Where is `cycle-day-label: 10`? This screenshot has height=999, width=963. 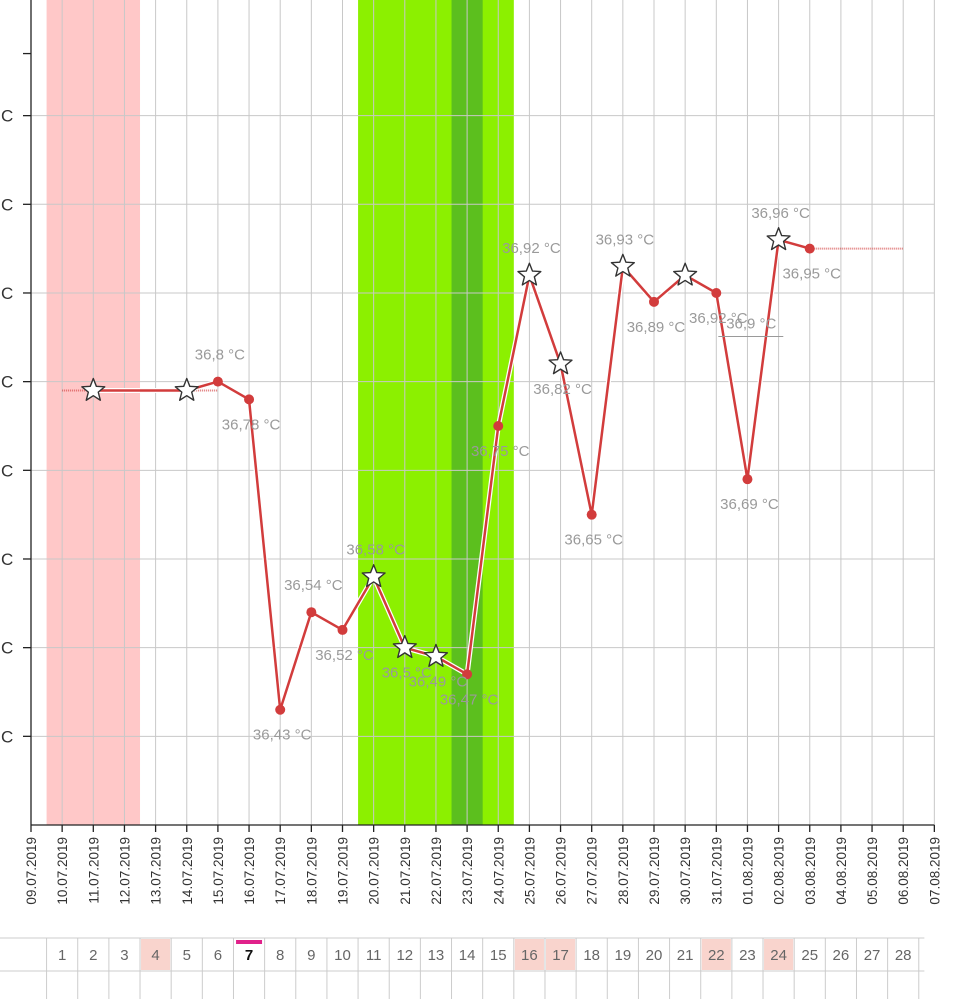
cycle-day-label: 10 is located at coordinates (342, 955).